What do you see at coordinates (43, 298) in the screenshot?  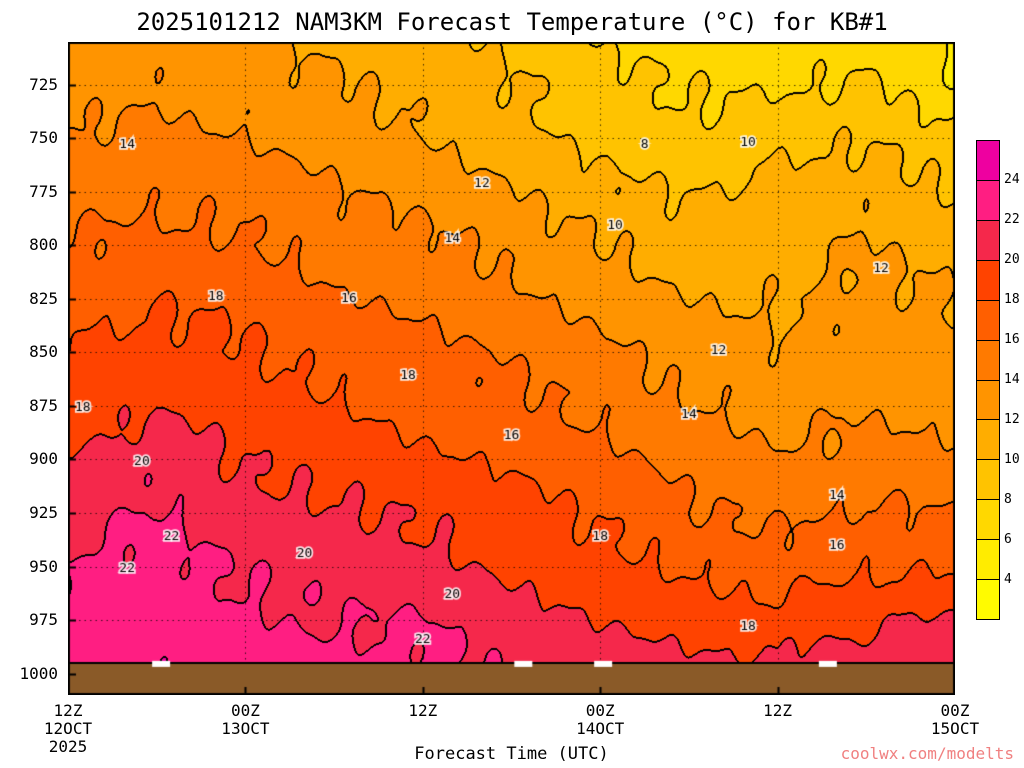 I see `y-tick-label: 825` at bounding box center [43, 298].